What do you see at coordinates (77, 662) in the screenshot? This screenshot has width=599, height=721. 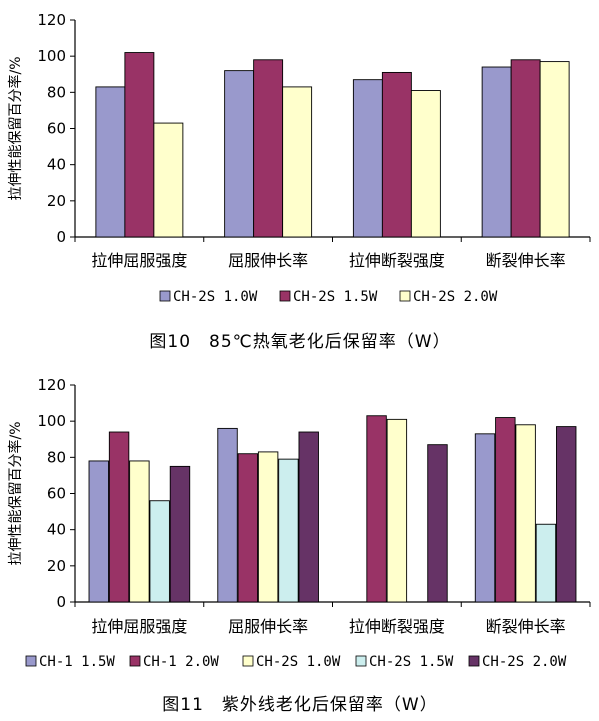 I see `legend-label: CH-1 1.5W` at bounding box center [77, 662].